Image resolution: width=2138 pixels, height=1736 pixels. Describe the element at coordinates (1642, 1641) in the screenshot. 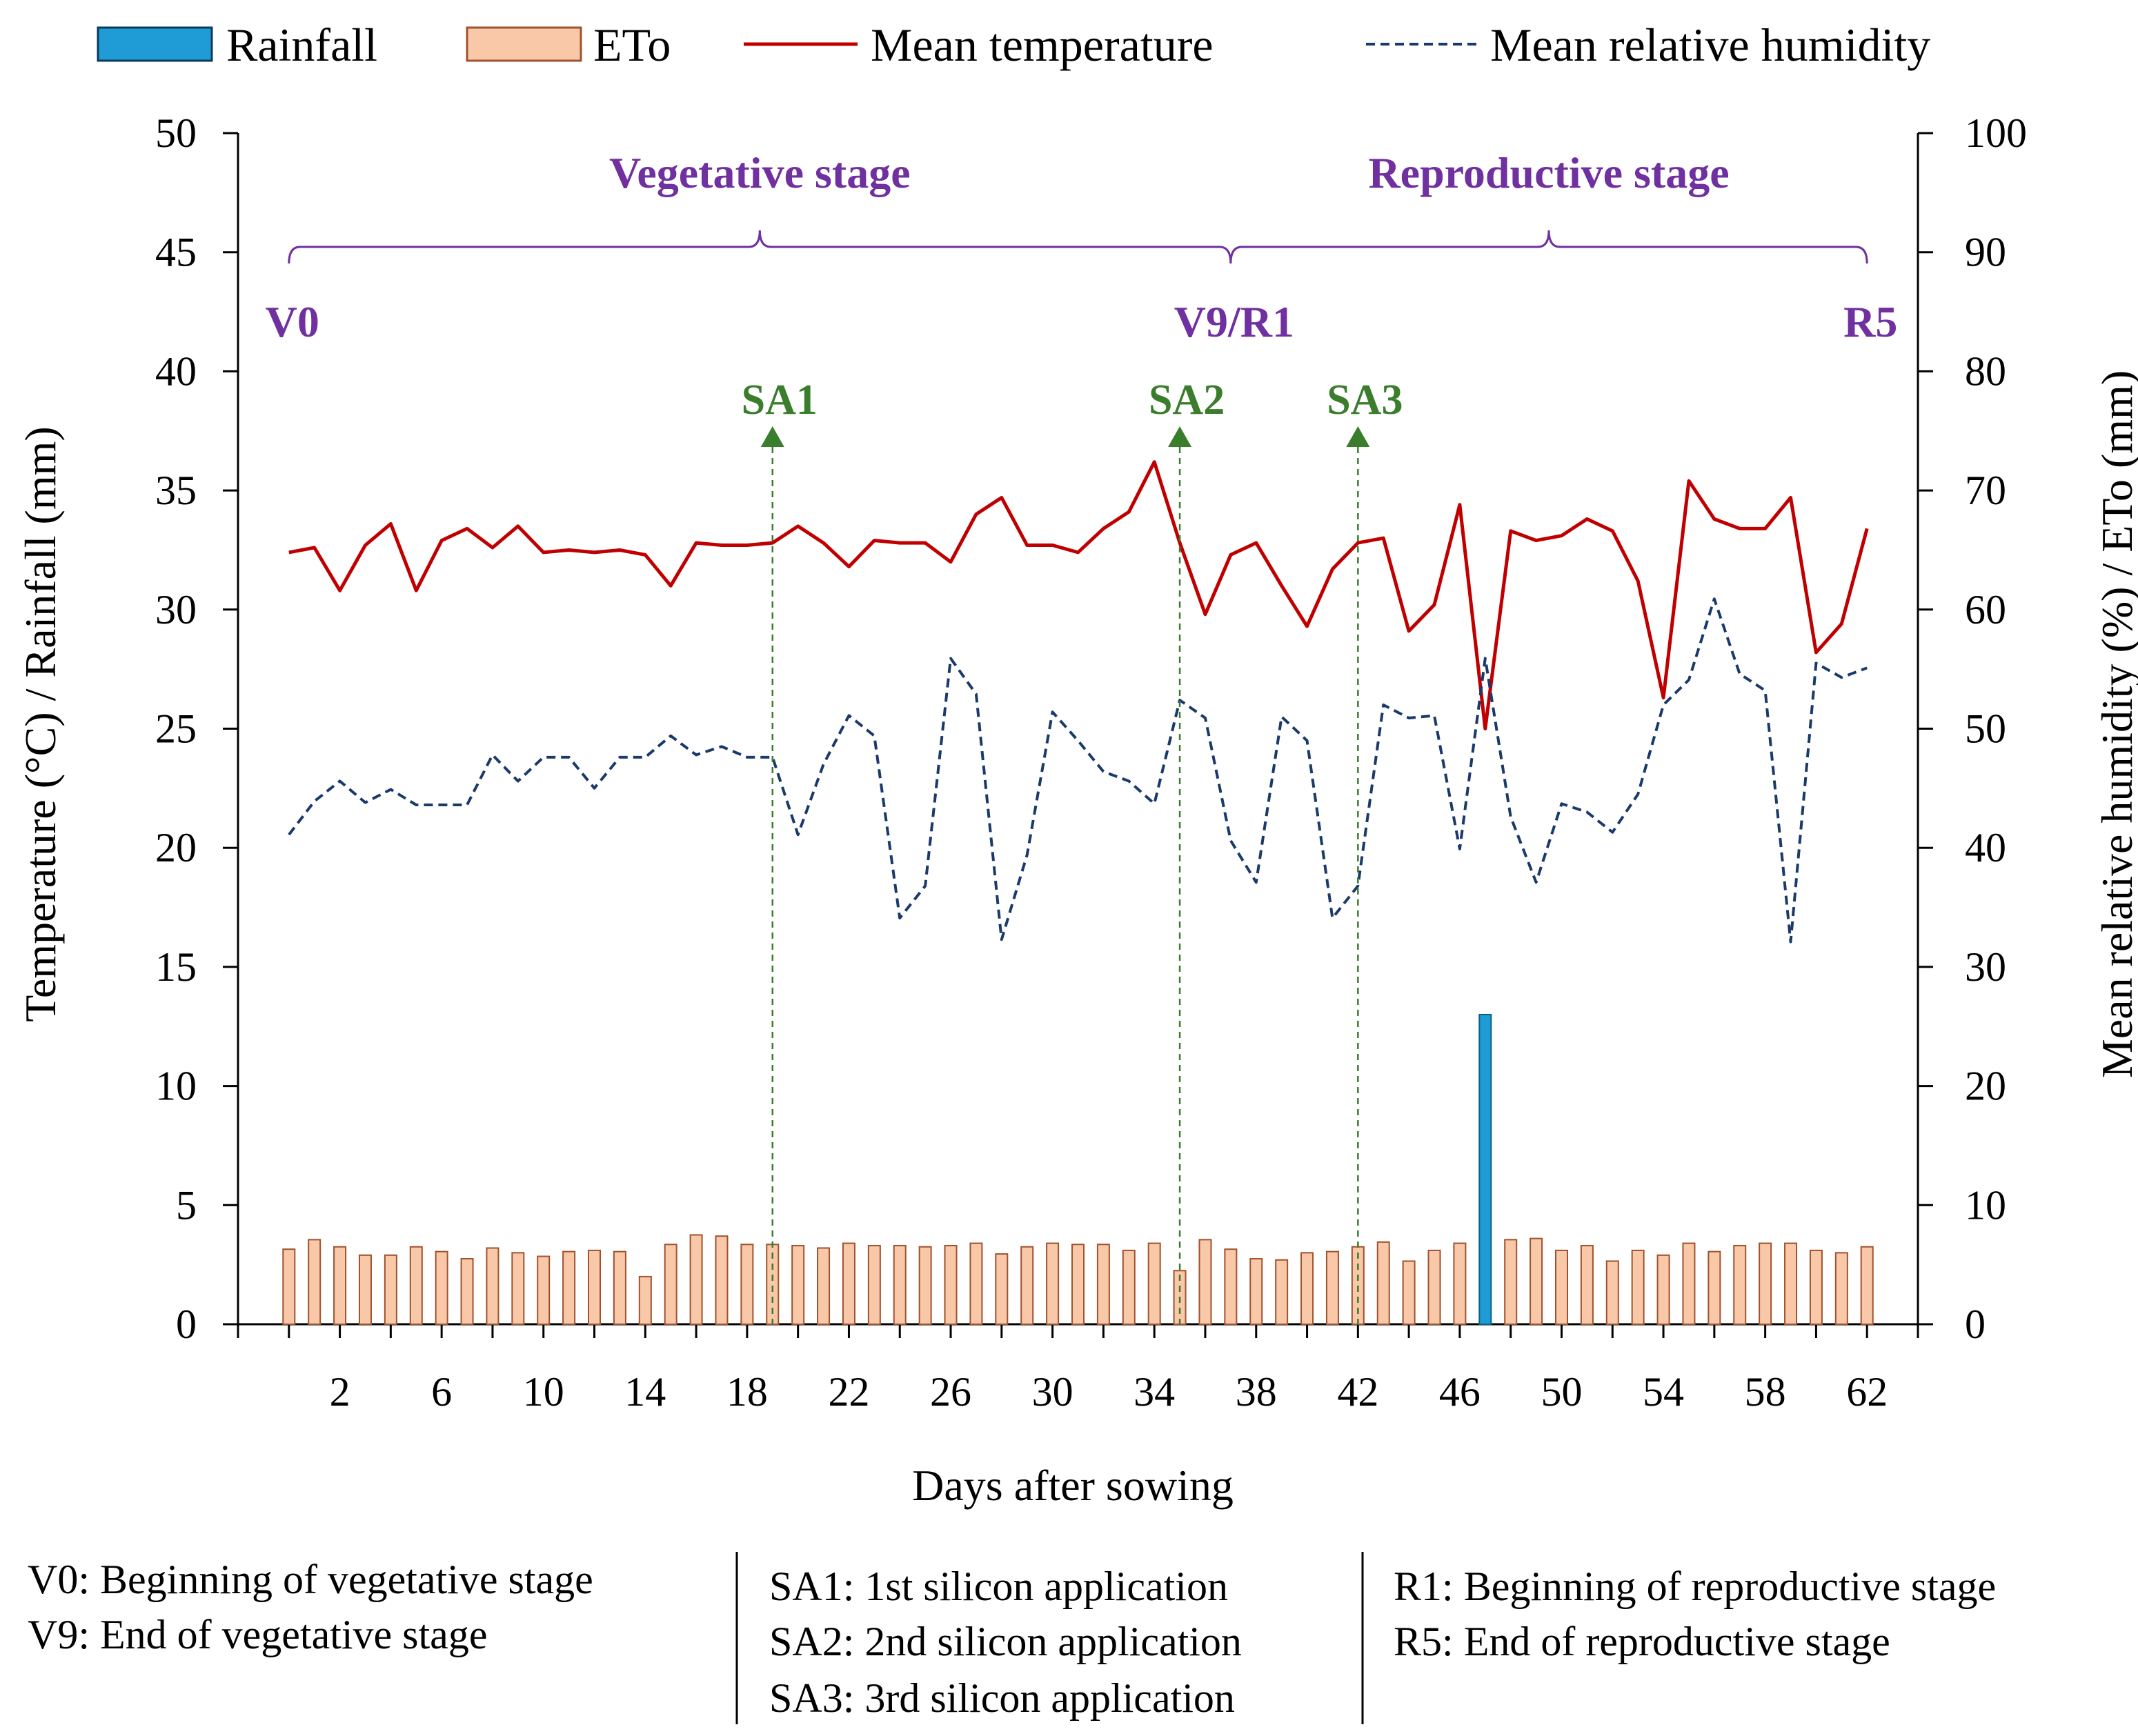

I see `footnote-line: R5: End of reproductive stage` at that location.